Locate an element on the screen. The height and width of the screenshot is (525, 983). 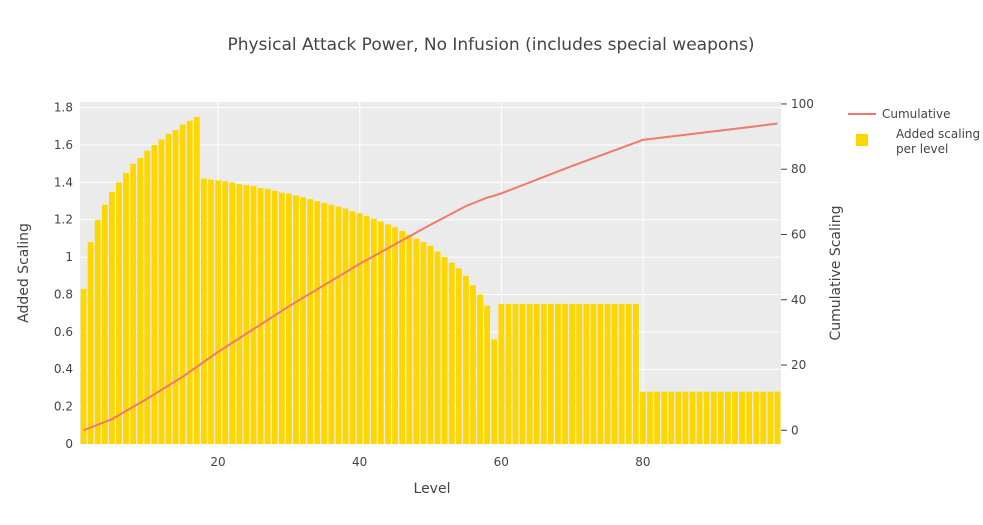
legend-item-cumulative: Cumulative is located at coordinates (899, 114).